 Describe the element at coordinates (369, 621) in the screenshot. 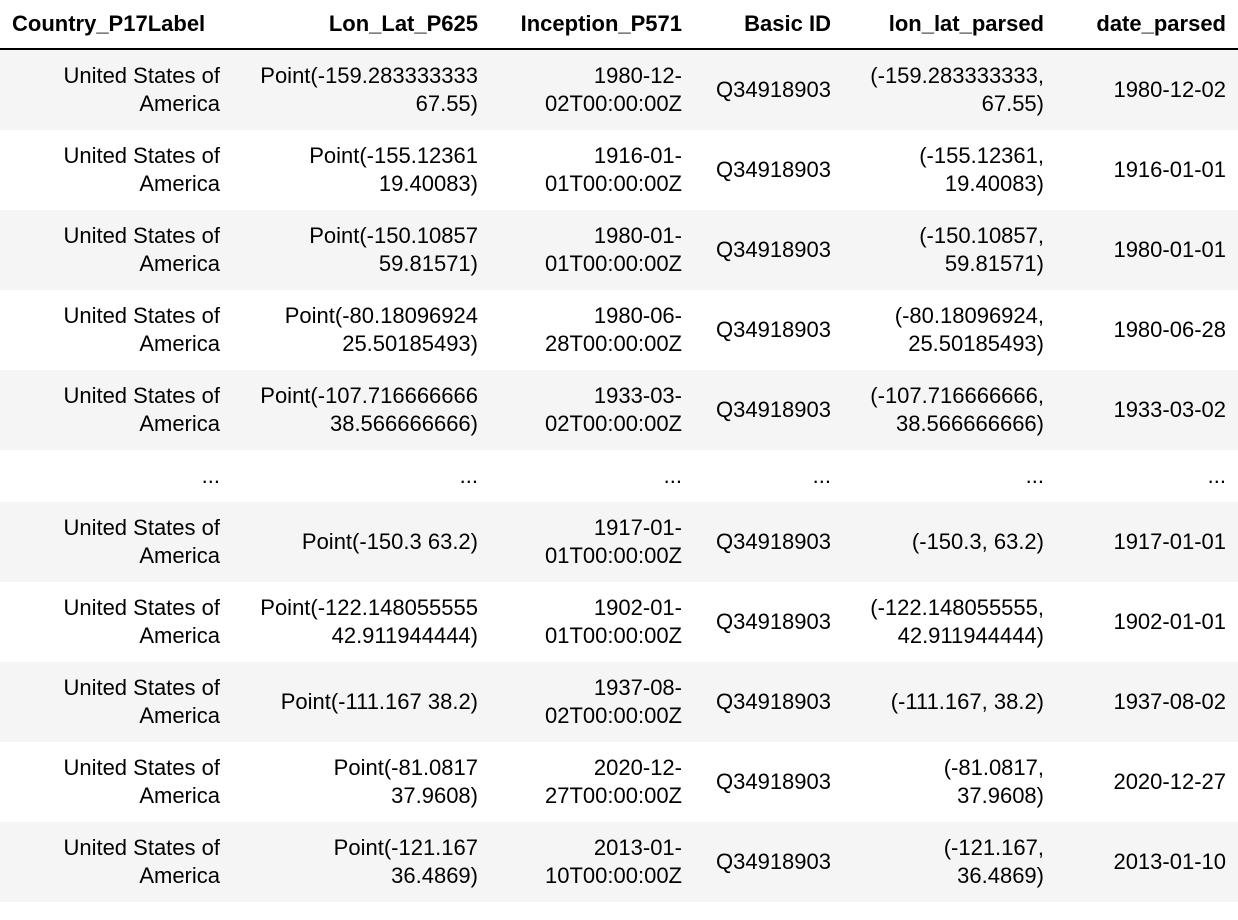

I see `table-cell: Point(-122.148055555 42.911944444)` at that location.